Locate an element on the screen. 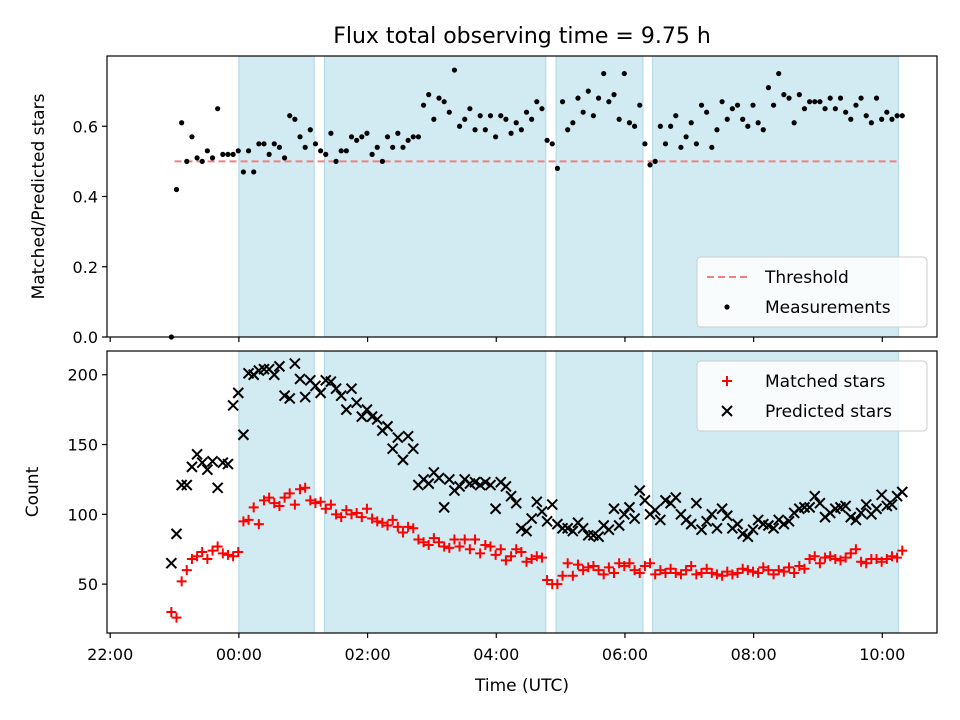 The image size is (960, 720). y-tick-label: 0.4 is located at coordinates (85, 197).